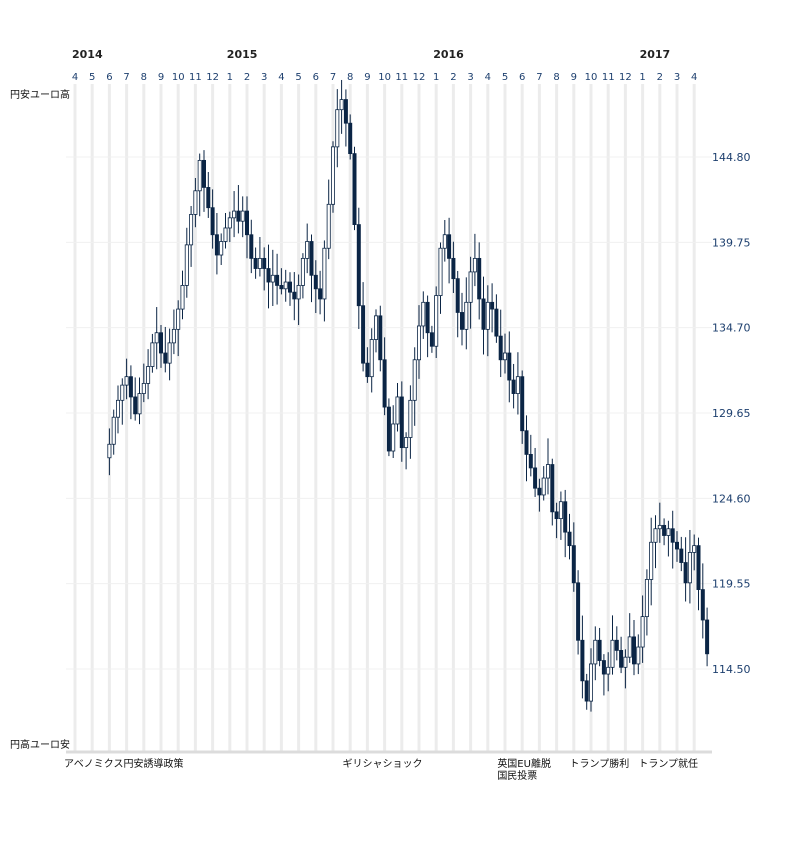 The height and width of the screenshot is (854, 795). I want to click on month-label: 5, so click(92, 77).